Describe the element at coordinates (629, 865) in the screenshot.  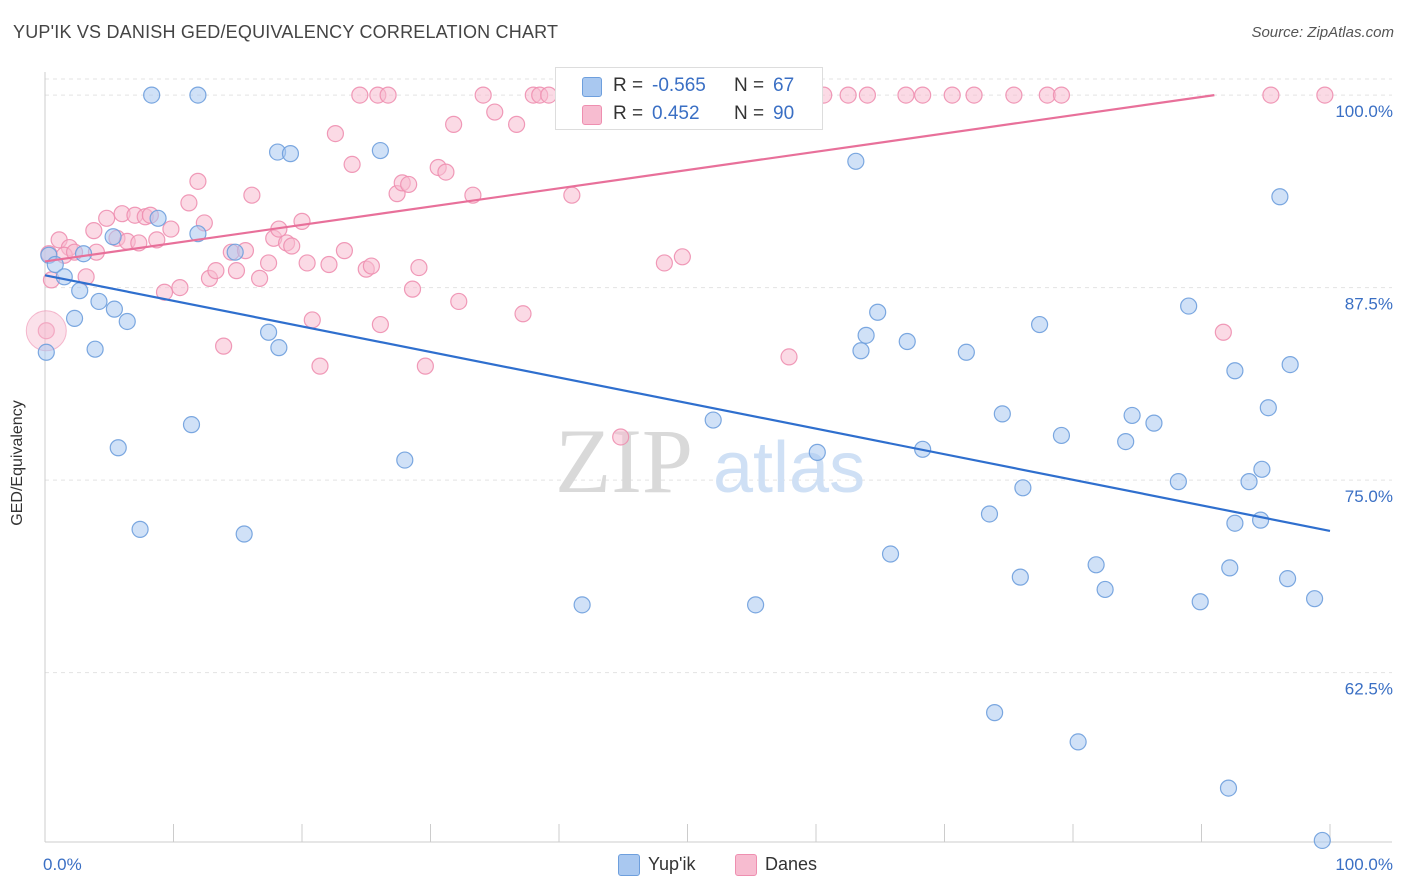
I see `legend-swatch-yupik` at that location.